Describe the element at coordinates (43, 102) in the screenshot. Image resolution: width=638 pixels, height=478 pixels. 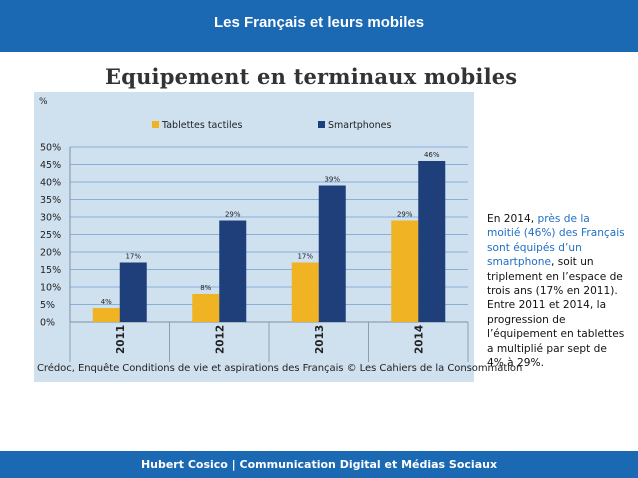
I see `y-axis-unit-label: %` at that location.